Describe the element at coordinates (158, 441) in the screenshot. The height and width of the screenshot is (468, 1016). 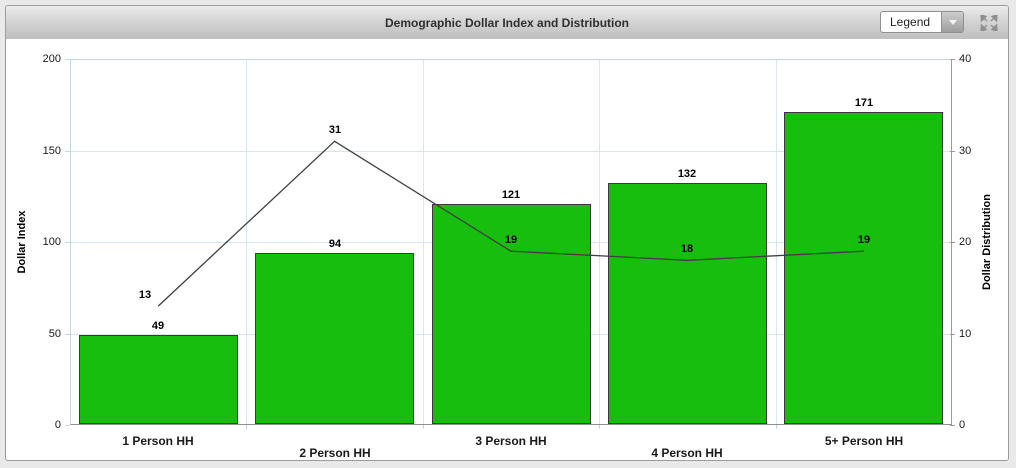
I see `x-axis-label: 1 Person HH` at that location.